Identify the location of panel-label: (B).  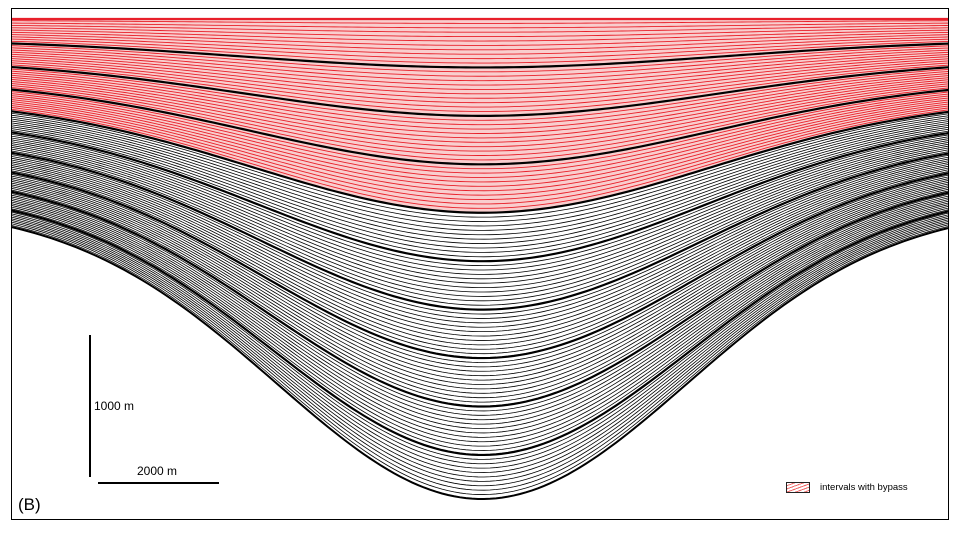
(29, 504).